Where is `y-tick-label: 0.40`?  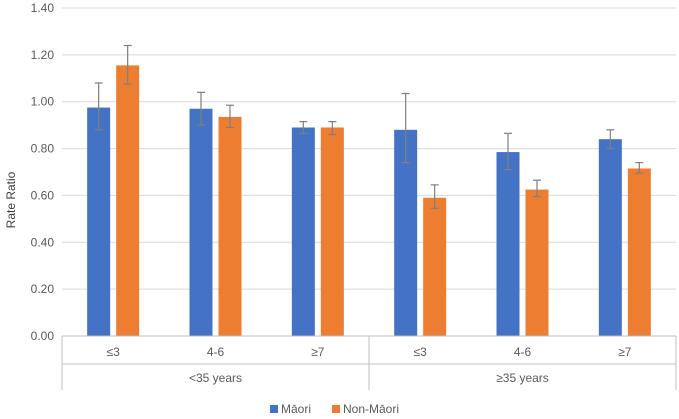
y-tick-label: 0.40 is located at coordinates (43, 242).